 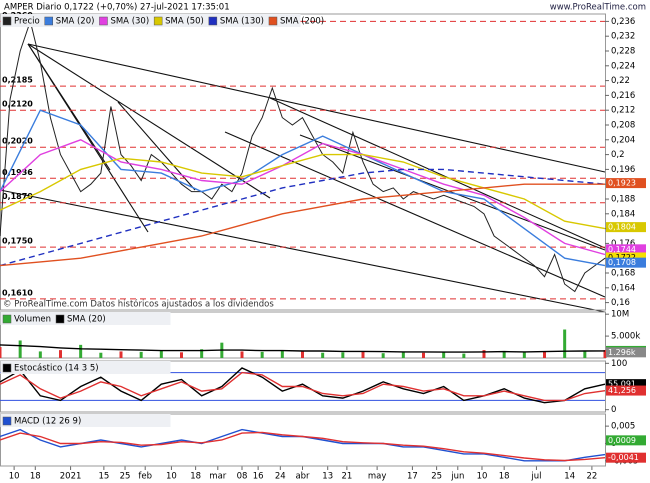 I want to click on value-badge-label: 0,1744, so click(x=622, y=249).